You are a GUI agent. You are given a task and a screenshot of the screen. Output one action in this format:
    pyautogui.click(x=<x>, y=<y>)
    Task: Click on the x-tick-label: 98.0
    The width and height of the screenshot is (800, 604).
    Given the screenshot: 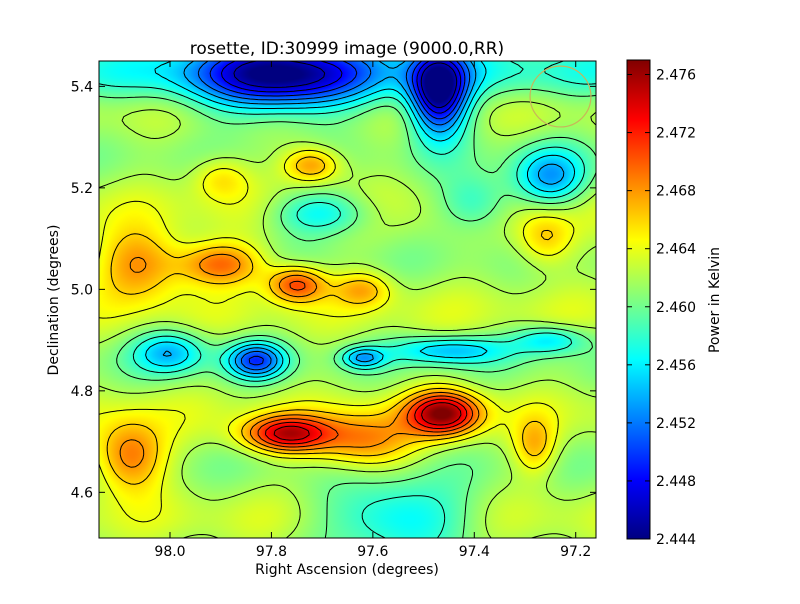 What is the action you would take?
    pyautogui.click(x=169, y=552)
    